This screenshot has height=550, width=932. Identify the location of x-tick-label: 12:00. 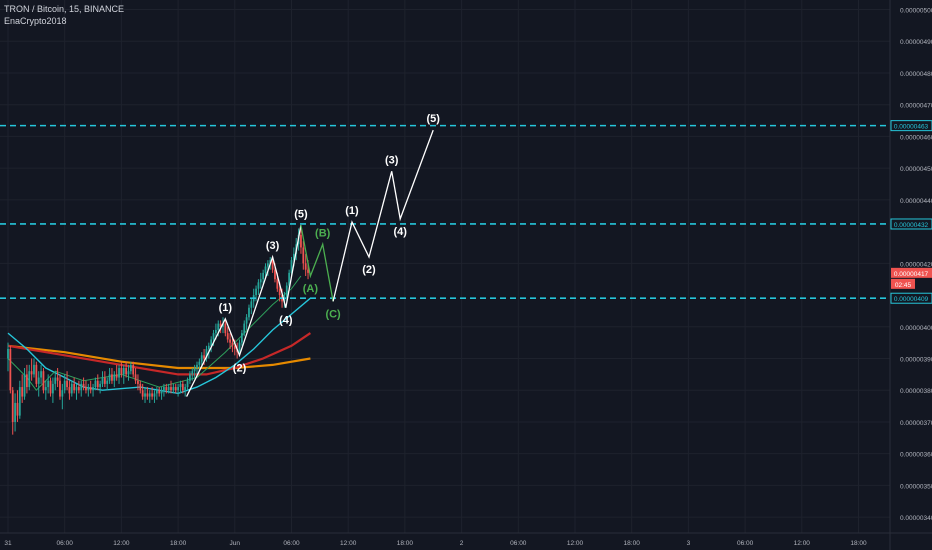
(348, 543).